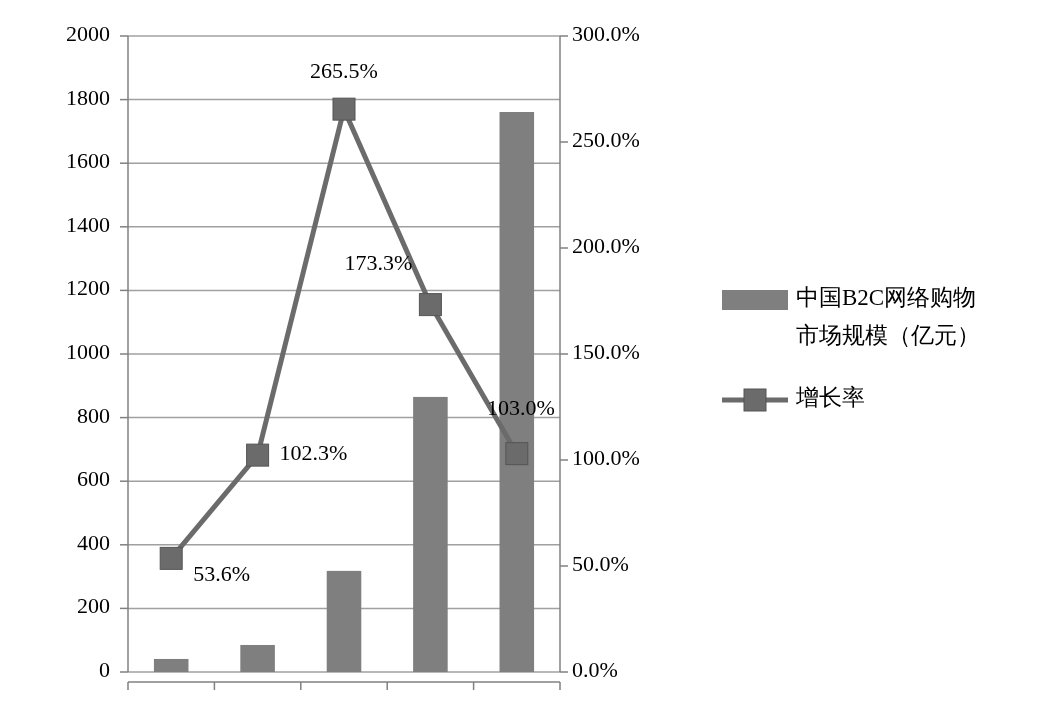  Describe the element at coordinates (88, 161) in the screenshot. I see `ytick: 1600` at that location.